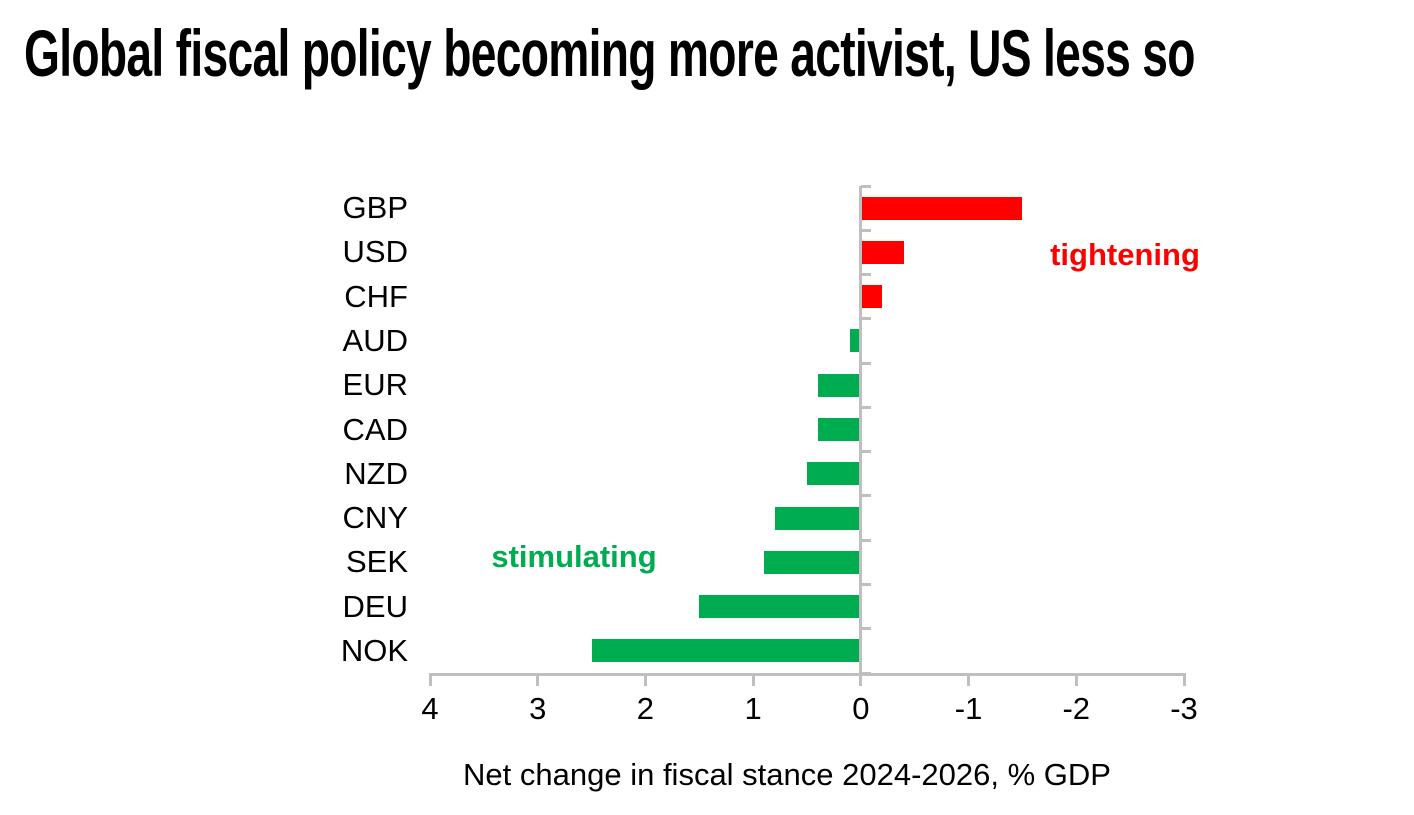  What do you see at coordinates (375, 208) in the screenshot?
I see `category-label-gbp: GBP` at bounding box center [375, 208].